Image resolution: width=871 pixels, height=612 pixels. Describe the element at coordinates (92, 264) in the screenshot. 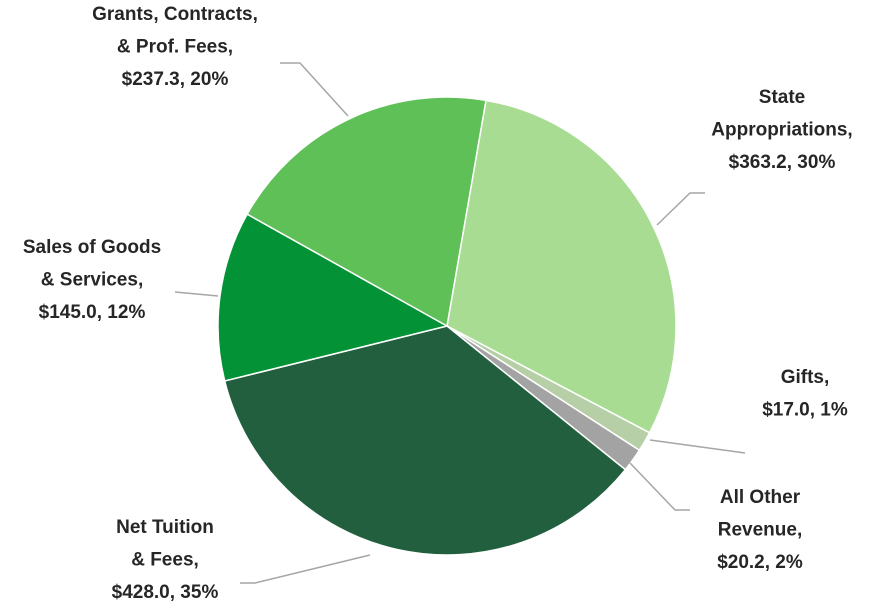

I see `slice-label: Sales of Goods & Services,` at that location.